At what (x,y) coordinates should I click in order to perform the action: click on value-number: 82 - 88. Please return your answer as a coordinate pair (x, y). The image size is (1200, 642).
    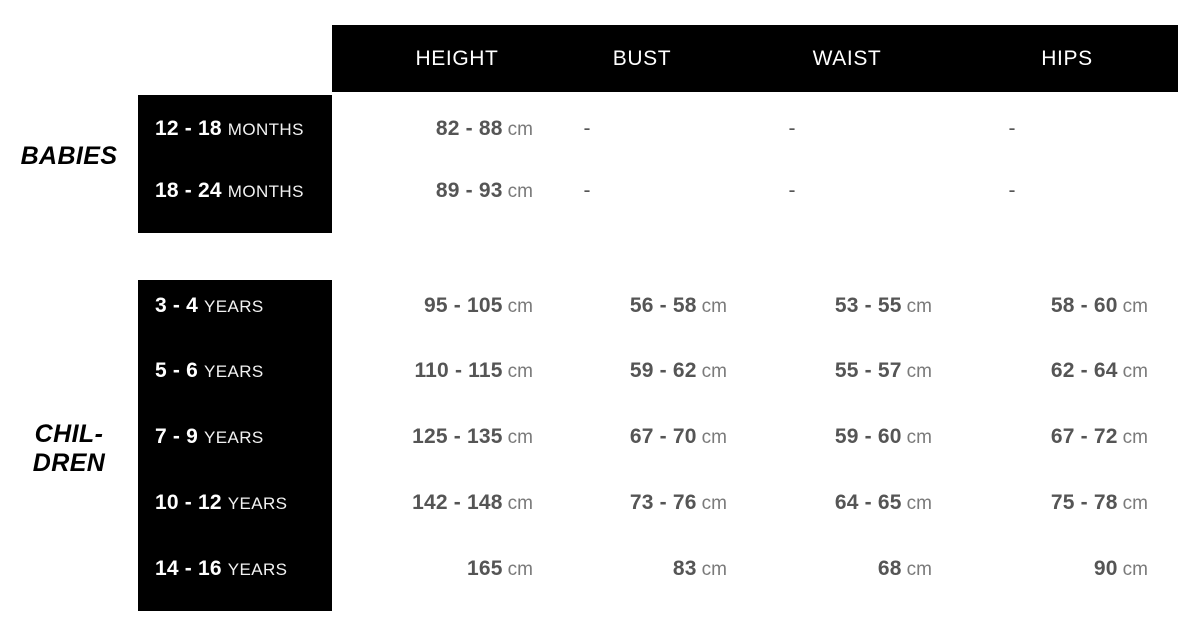
    Looking at the image, I should click on (469, 128).